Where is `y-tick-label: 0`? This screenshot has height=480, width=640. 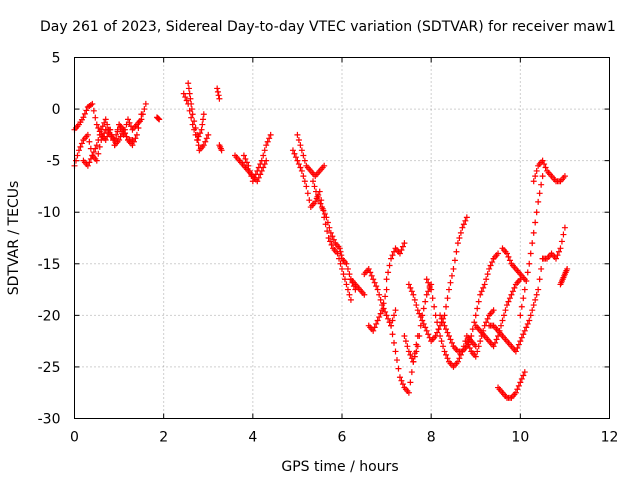 y-tick-label: 0 is located at coordinates (56, 110).